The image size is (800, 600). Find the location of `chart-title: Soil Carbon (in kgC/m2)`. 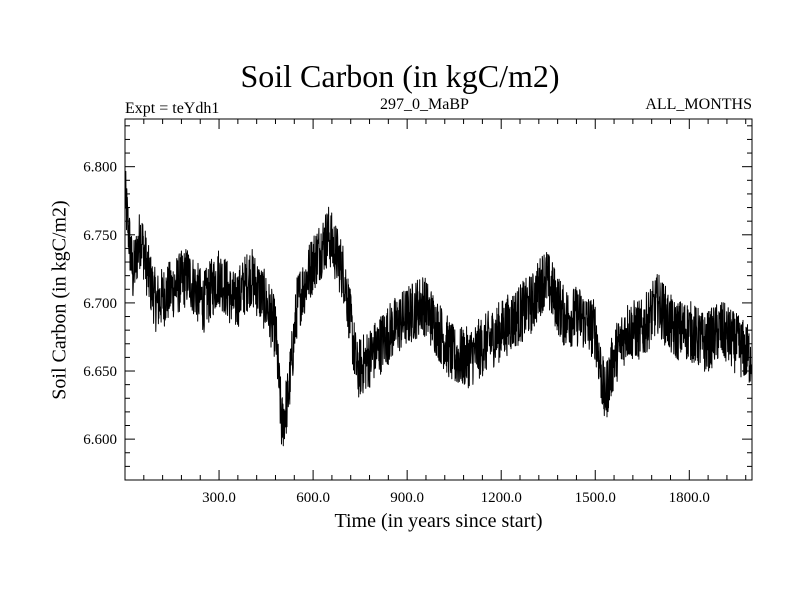

chart-title: Soil Carbon (in kgC/m2) is located at coordinates (400, 76).